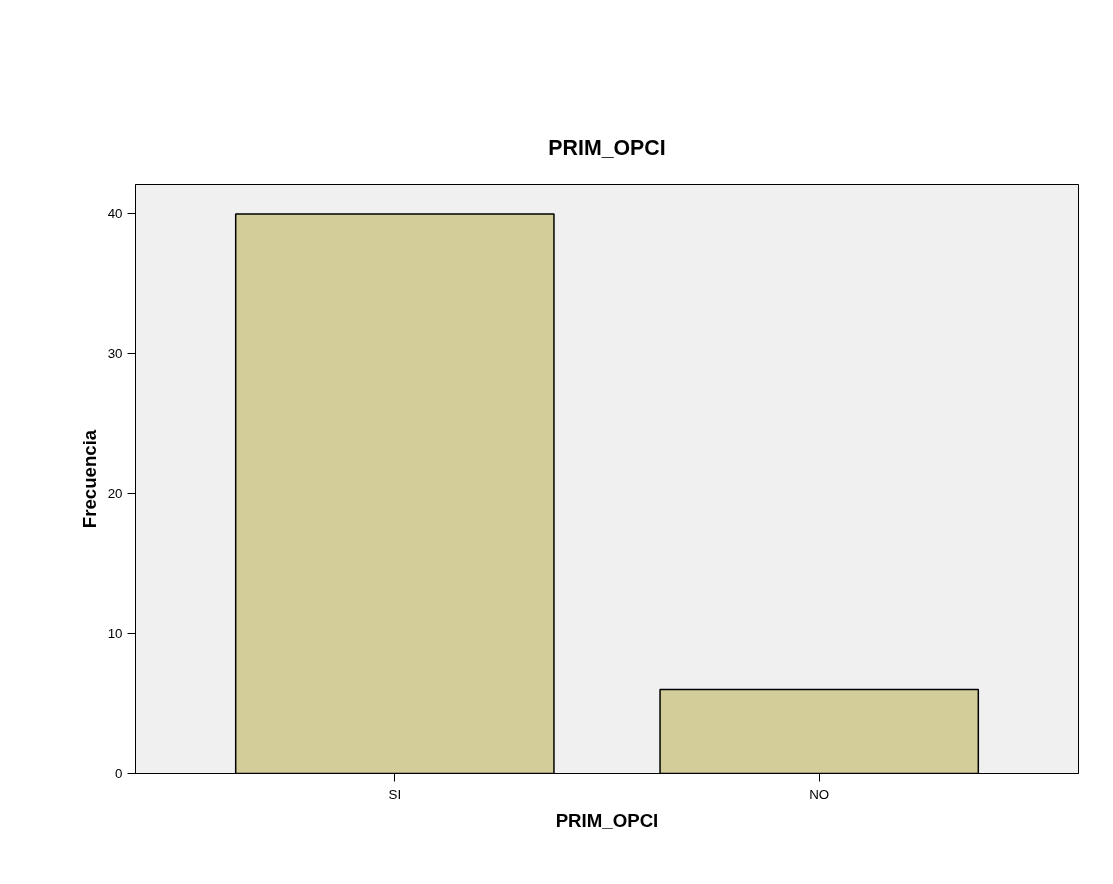  Describe the element at coordinates (115, 354) in the screenshot. I see `y-tick-label: 30` at that location.